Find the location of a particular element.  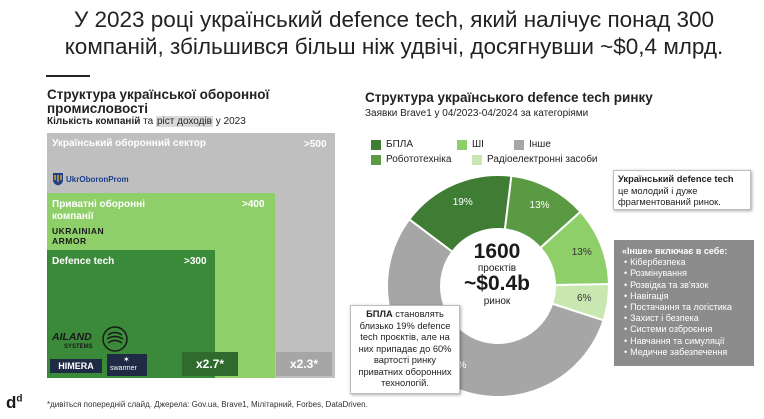

subtitle-revenue-growth: ріст доходів is located at coordinates (184, 121).